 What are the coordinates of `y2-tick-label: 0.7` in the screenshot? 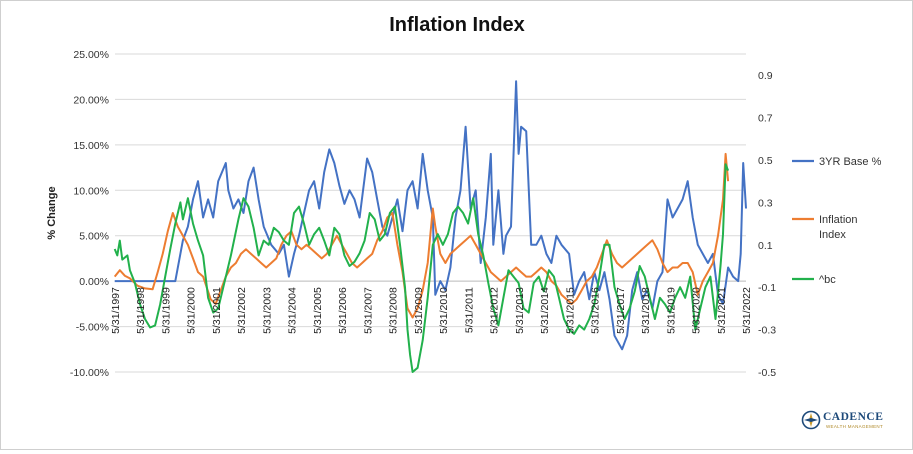 It's located at (765, 119).